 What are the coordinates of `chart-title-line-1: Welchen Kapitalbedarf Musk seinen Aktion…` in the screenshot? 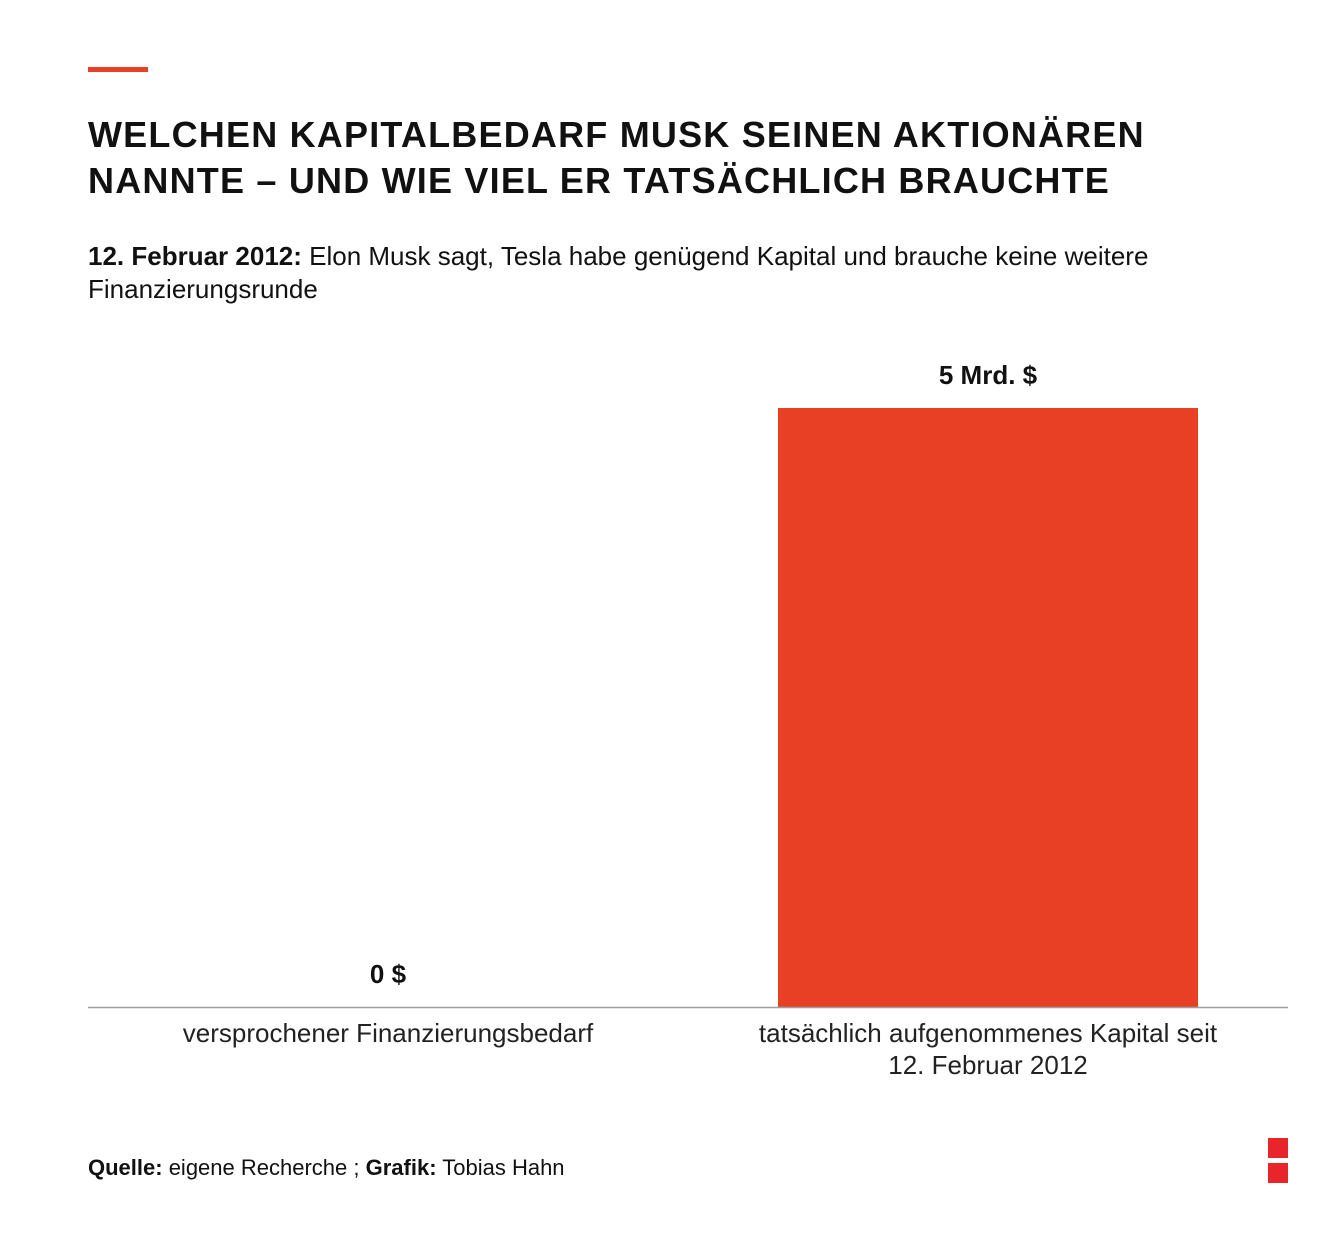 It's located at (616, 134).